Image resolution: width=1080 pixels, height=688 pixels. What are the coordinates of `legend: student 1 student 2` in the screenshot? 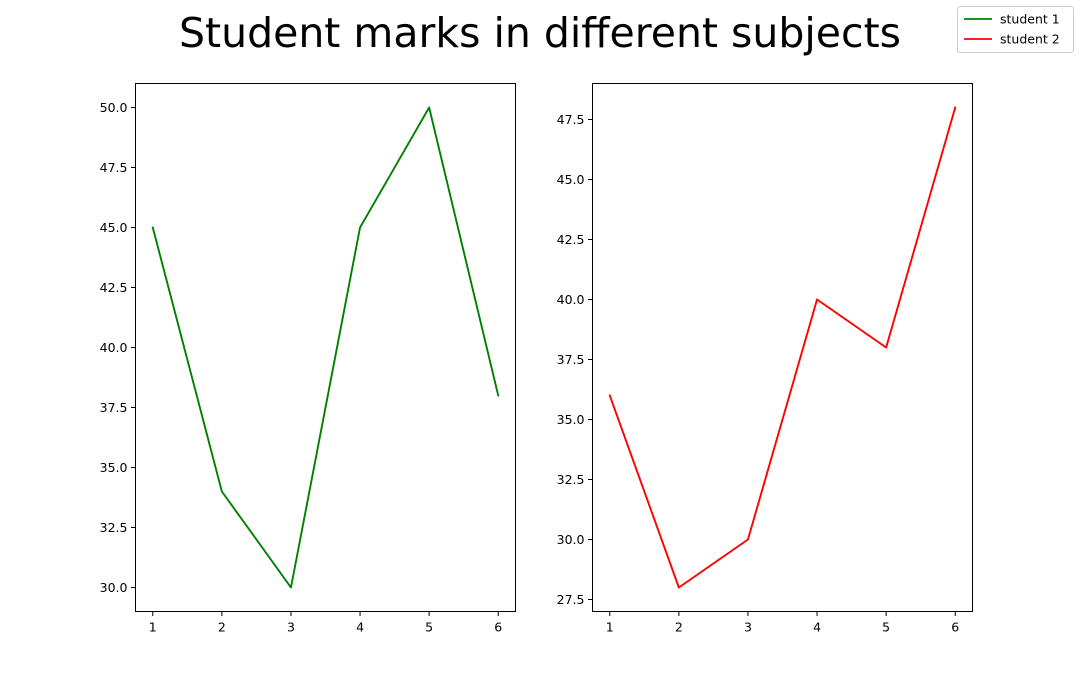 It's located at (1015, 29).